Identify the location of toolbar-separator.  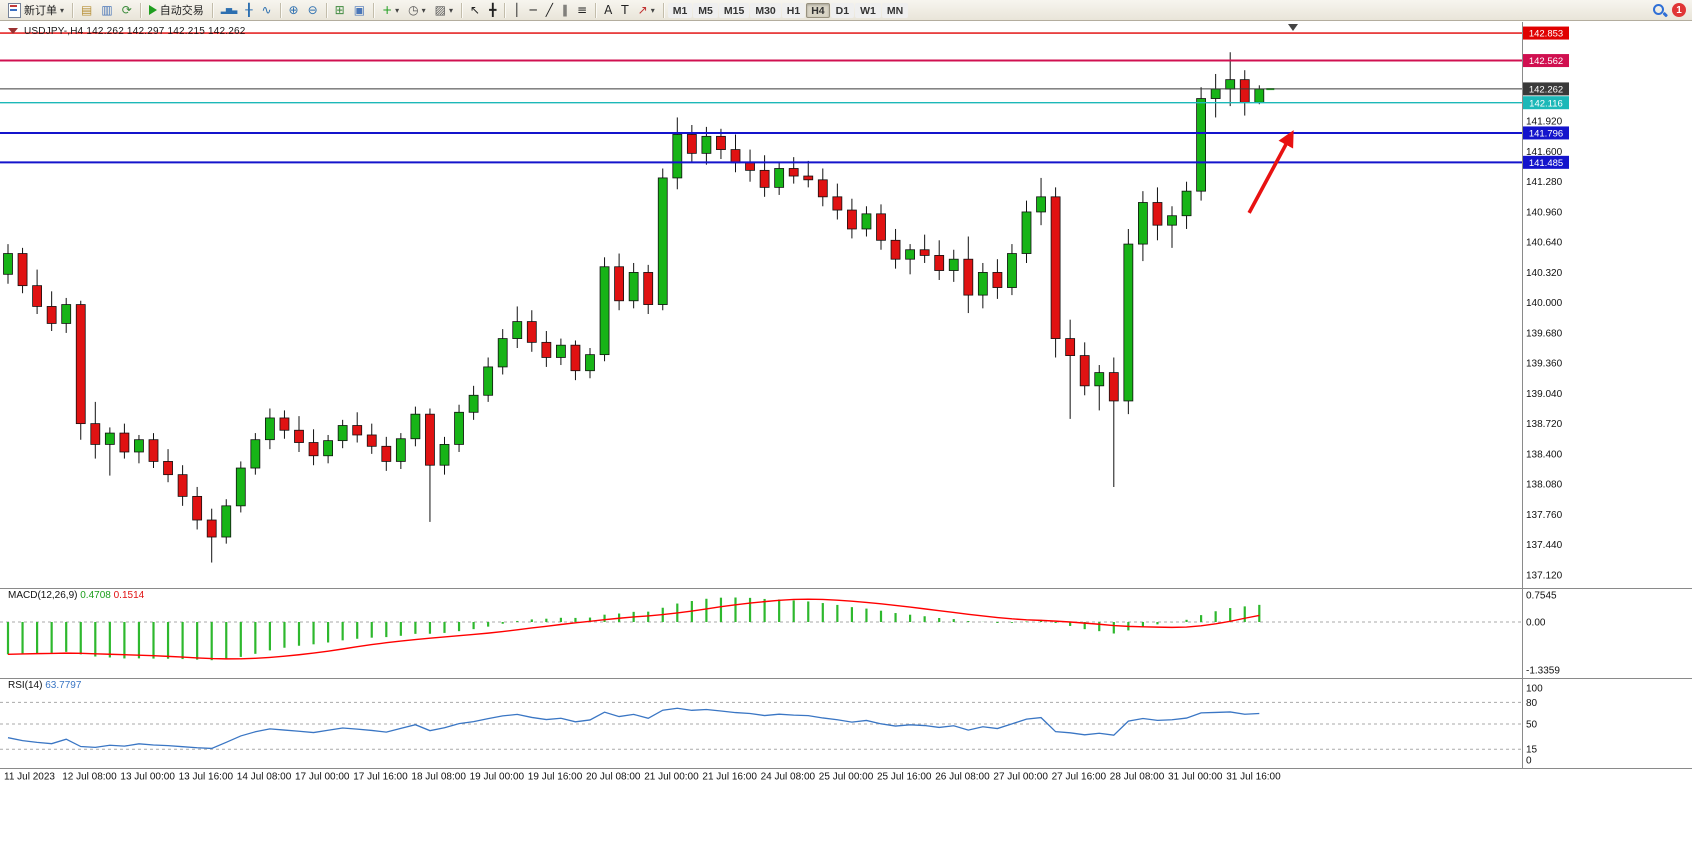
(140, 10).